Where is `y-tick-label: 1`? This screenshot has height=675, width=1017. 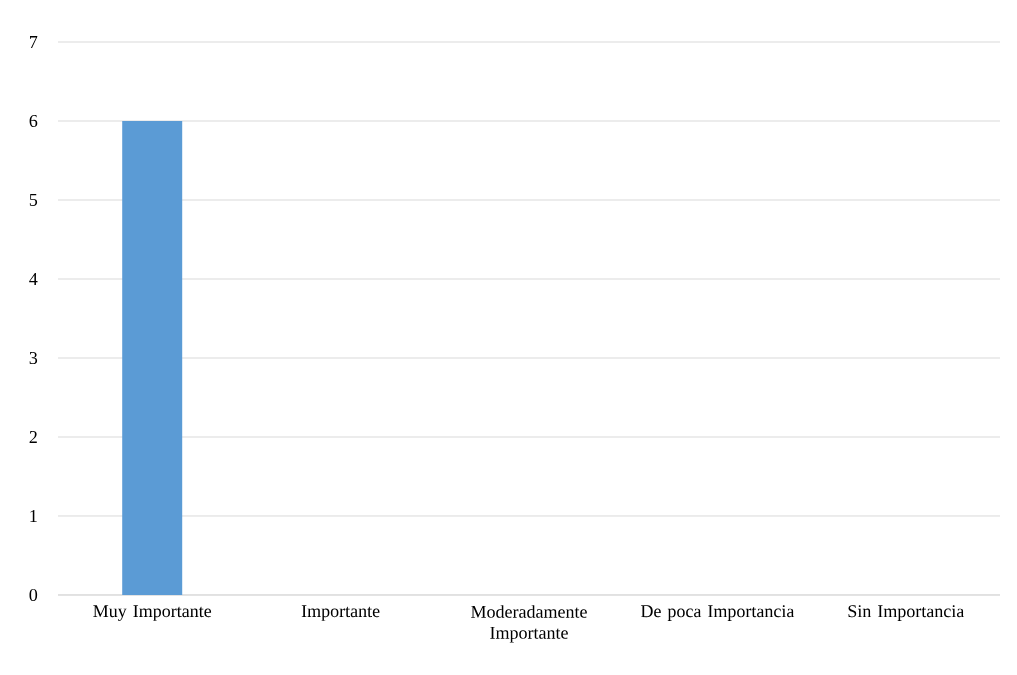 y-tick-label: 1 is located at coordinates (33, 516).